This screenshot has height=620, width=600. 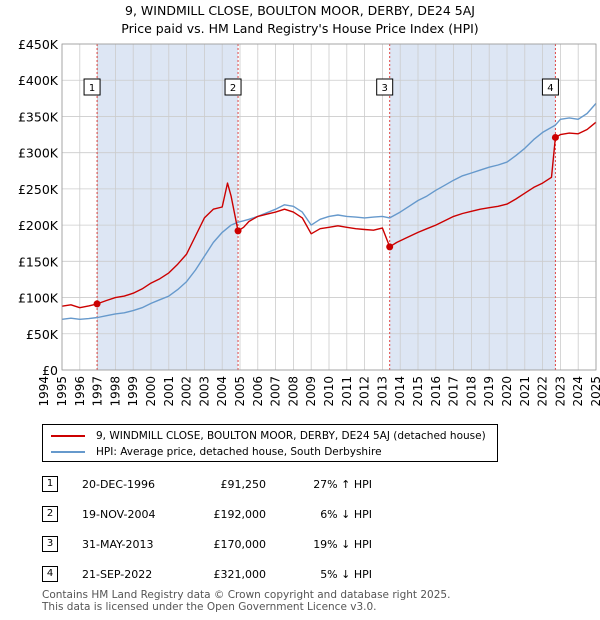 What do you see at coordinates (68, 436) in the screenshot?
I see `legend-property-swatch` at bounding box center [68, 436].